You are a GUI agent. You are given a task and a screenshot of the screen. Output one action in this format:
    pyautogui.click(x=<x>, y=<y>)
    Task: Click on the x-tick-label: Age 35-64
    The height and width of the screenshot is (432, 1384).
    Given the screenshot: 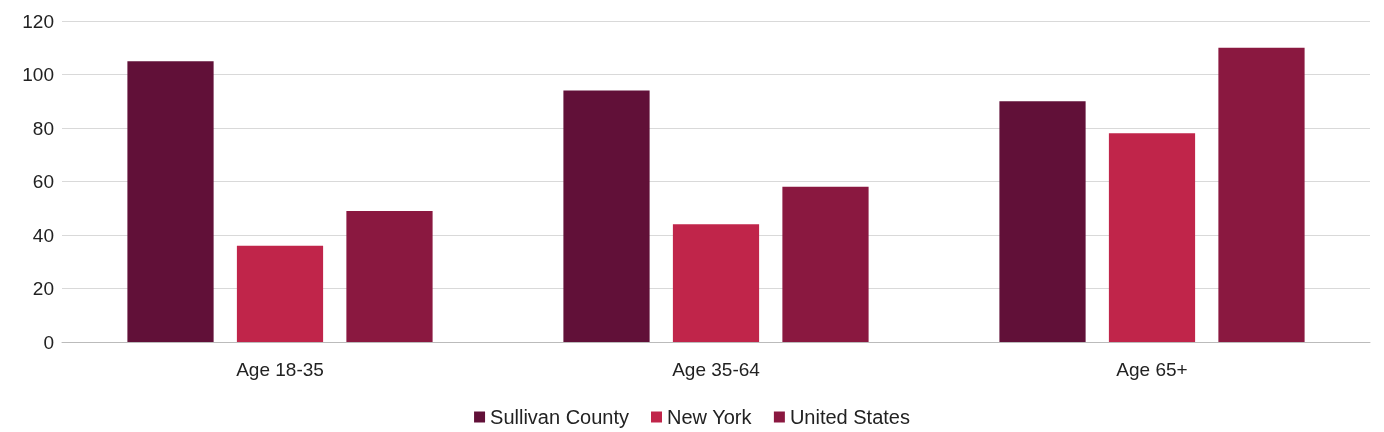 What is the action you would take?
    pyautogui.click(x=716, y=369)
    